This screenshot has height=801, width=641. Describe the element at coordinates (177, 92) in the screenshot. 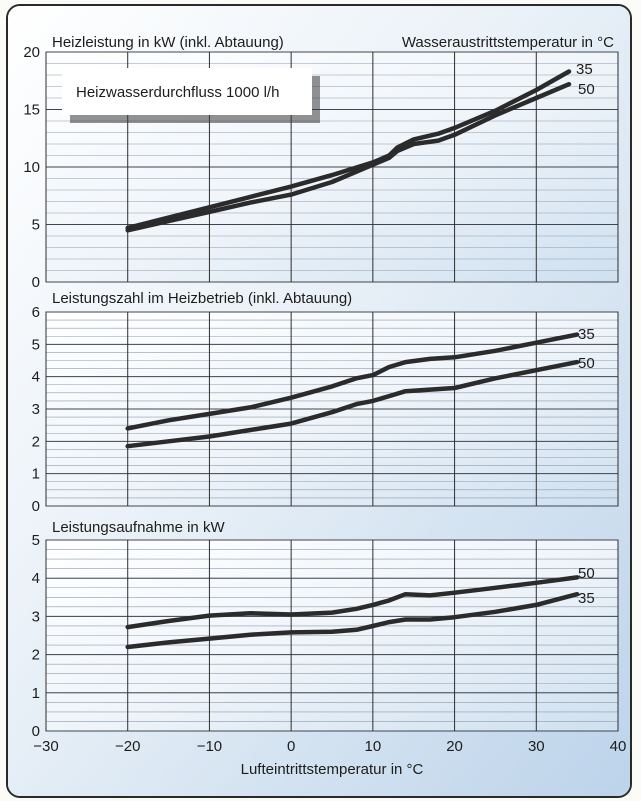

I see `annotation-text: Heizwasserdurchfluss 1000 l/h` at that location.